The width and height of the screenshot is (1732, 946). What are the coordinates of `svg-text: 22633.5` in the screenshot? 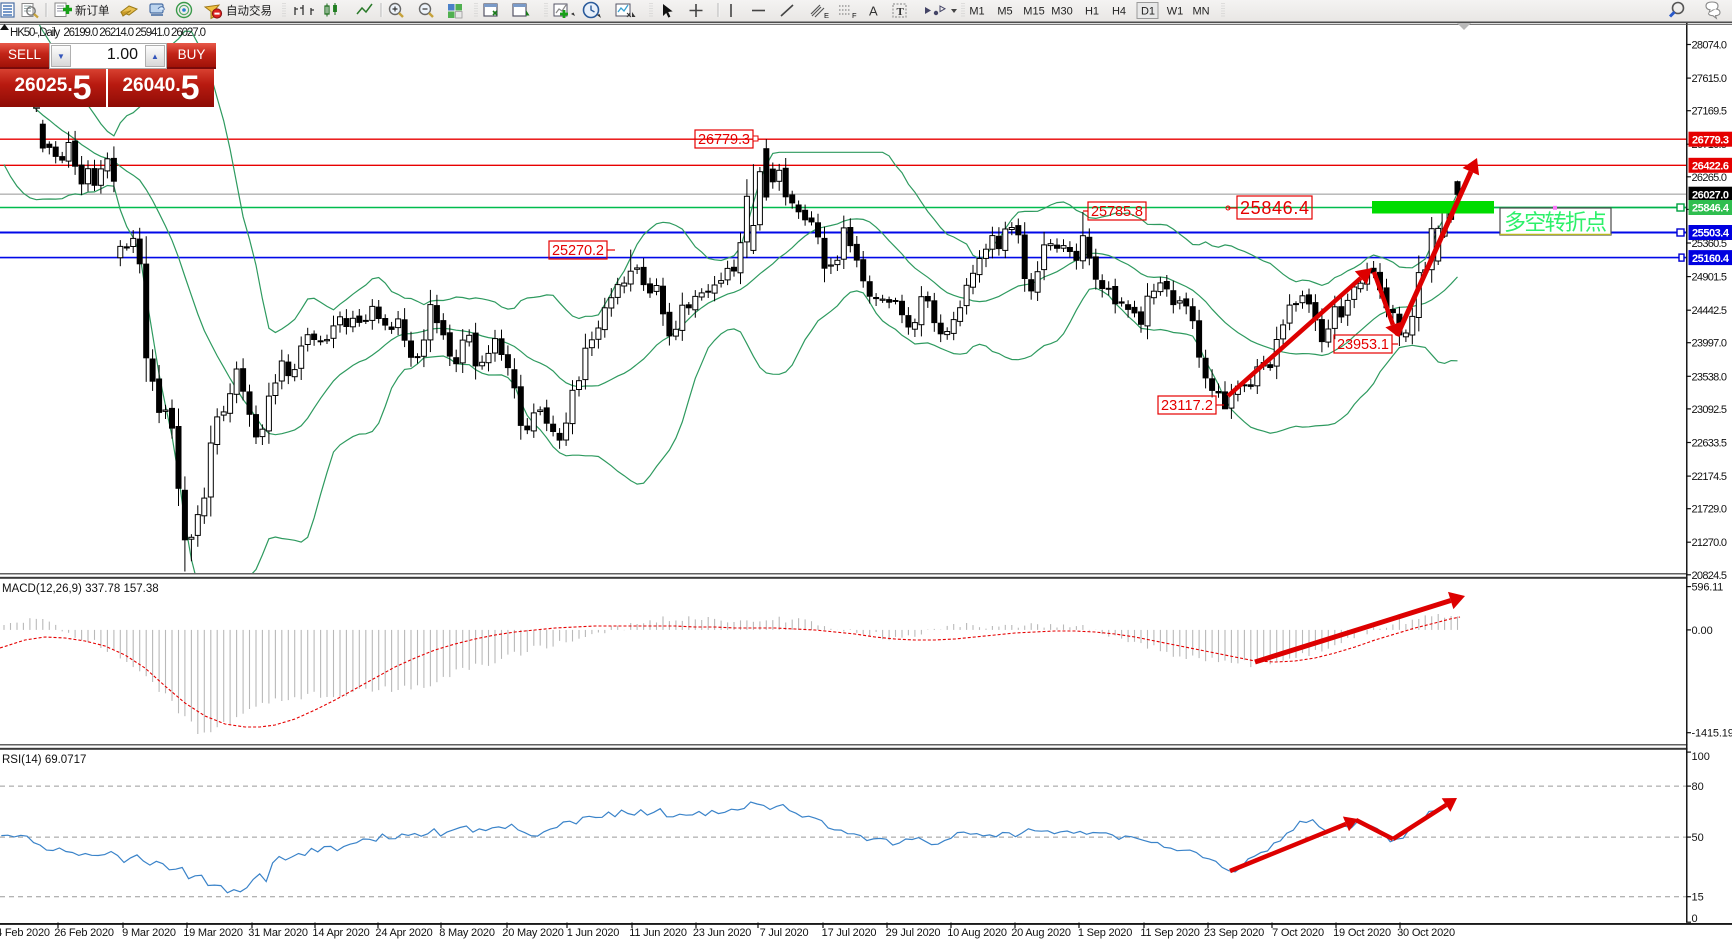 It's located at (1710, 444).